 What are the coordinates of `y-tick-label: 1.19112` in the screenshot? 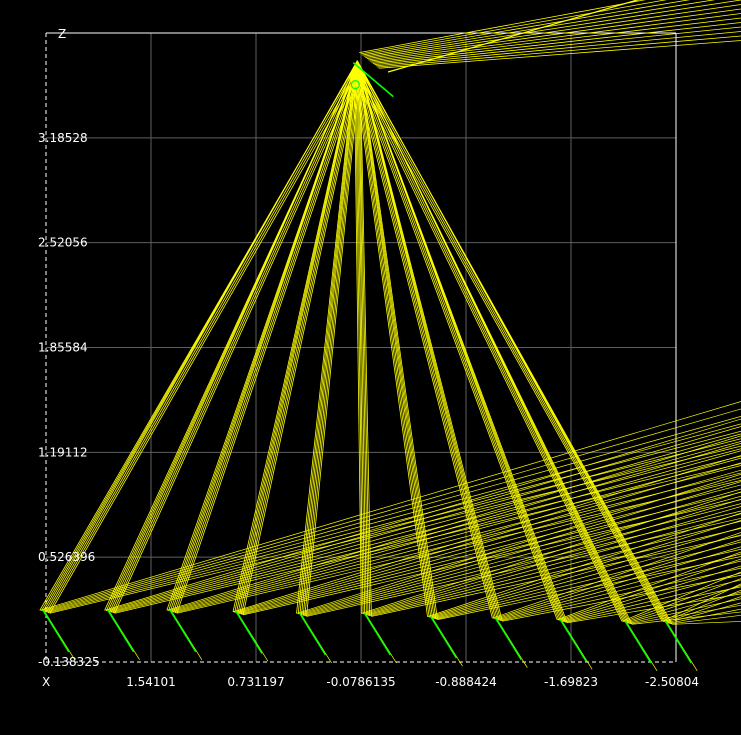 It's located at (63, 452).